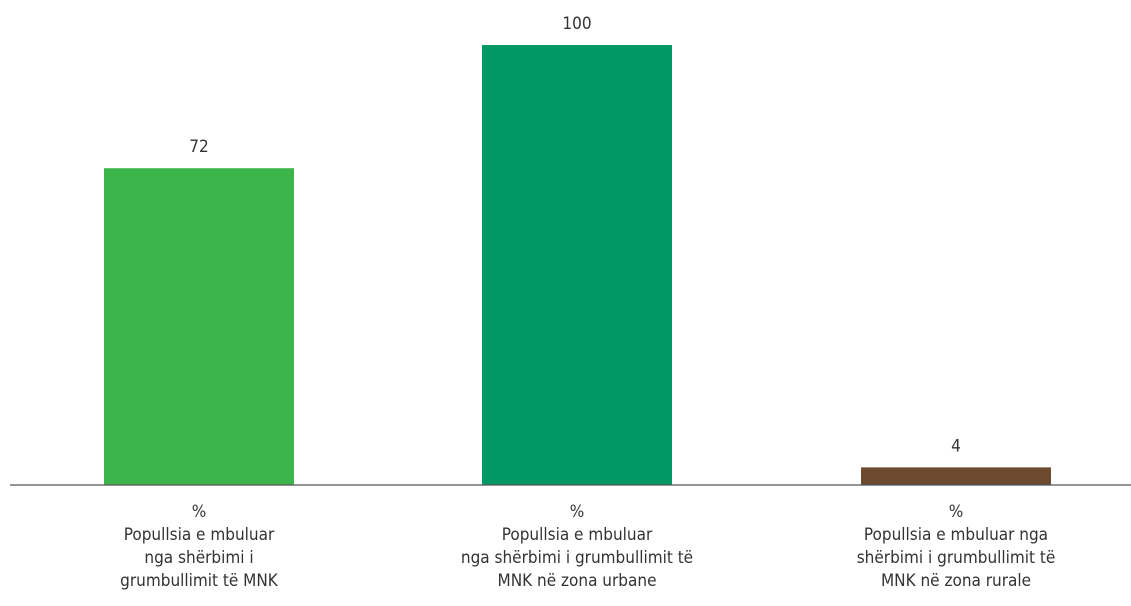  I want to click on category-label-2-line-3: nga shërbimi i grumbullimit të, so click(577, 558).